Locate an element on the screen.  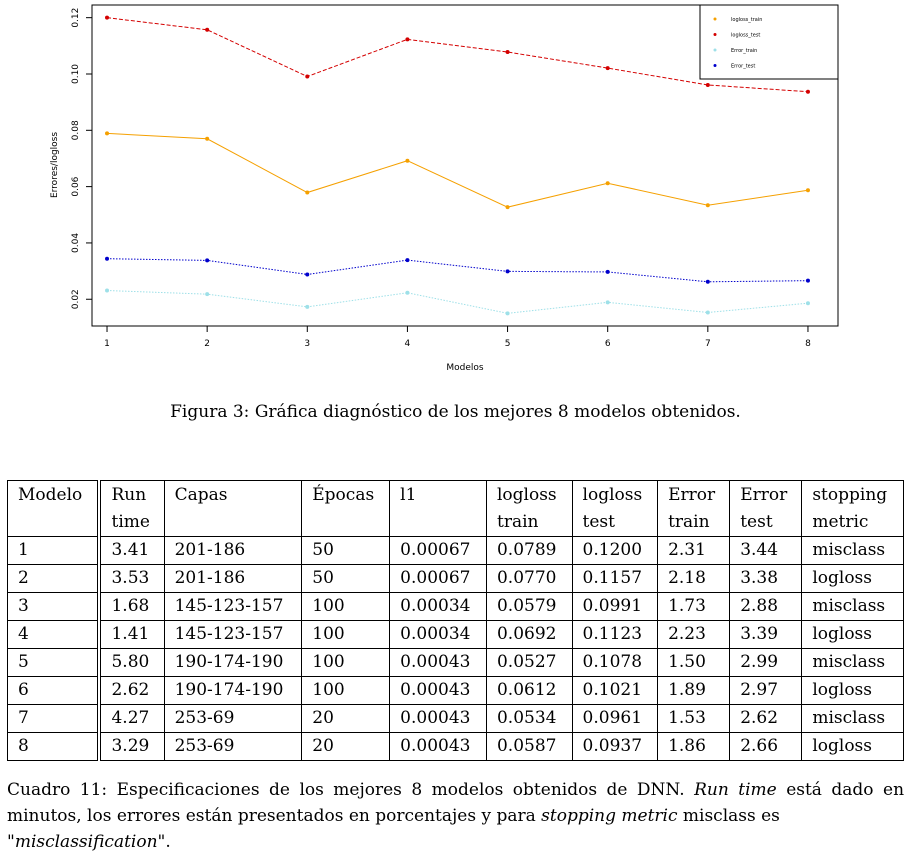
table-cell: 0.0612 is located at coordinates (529, 690).